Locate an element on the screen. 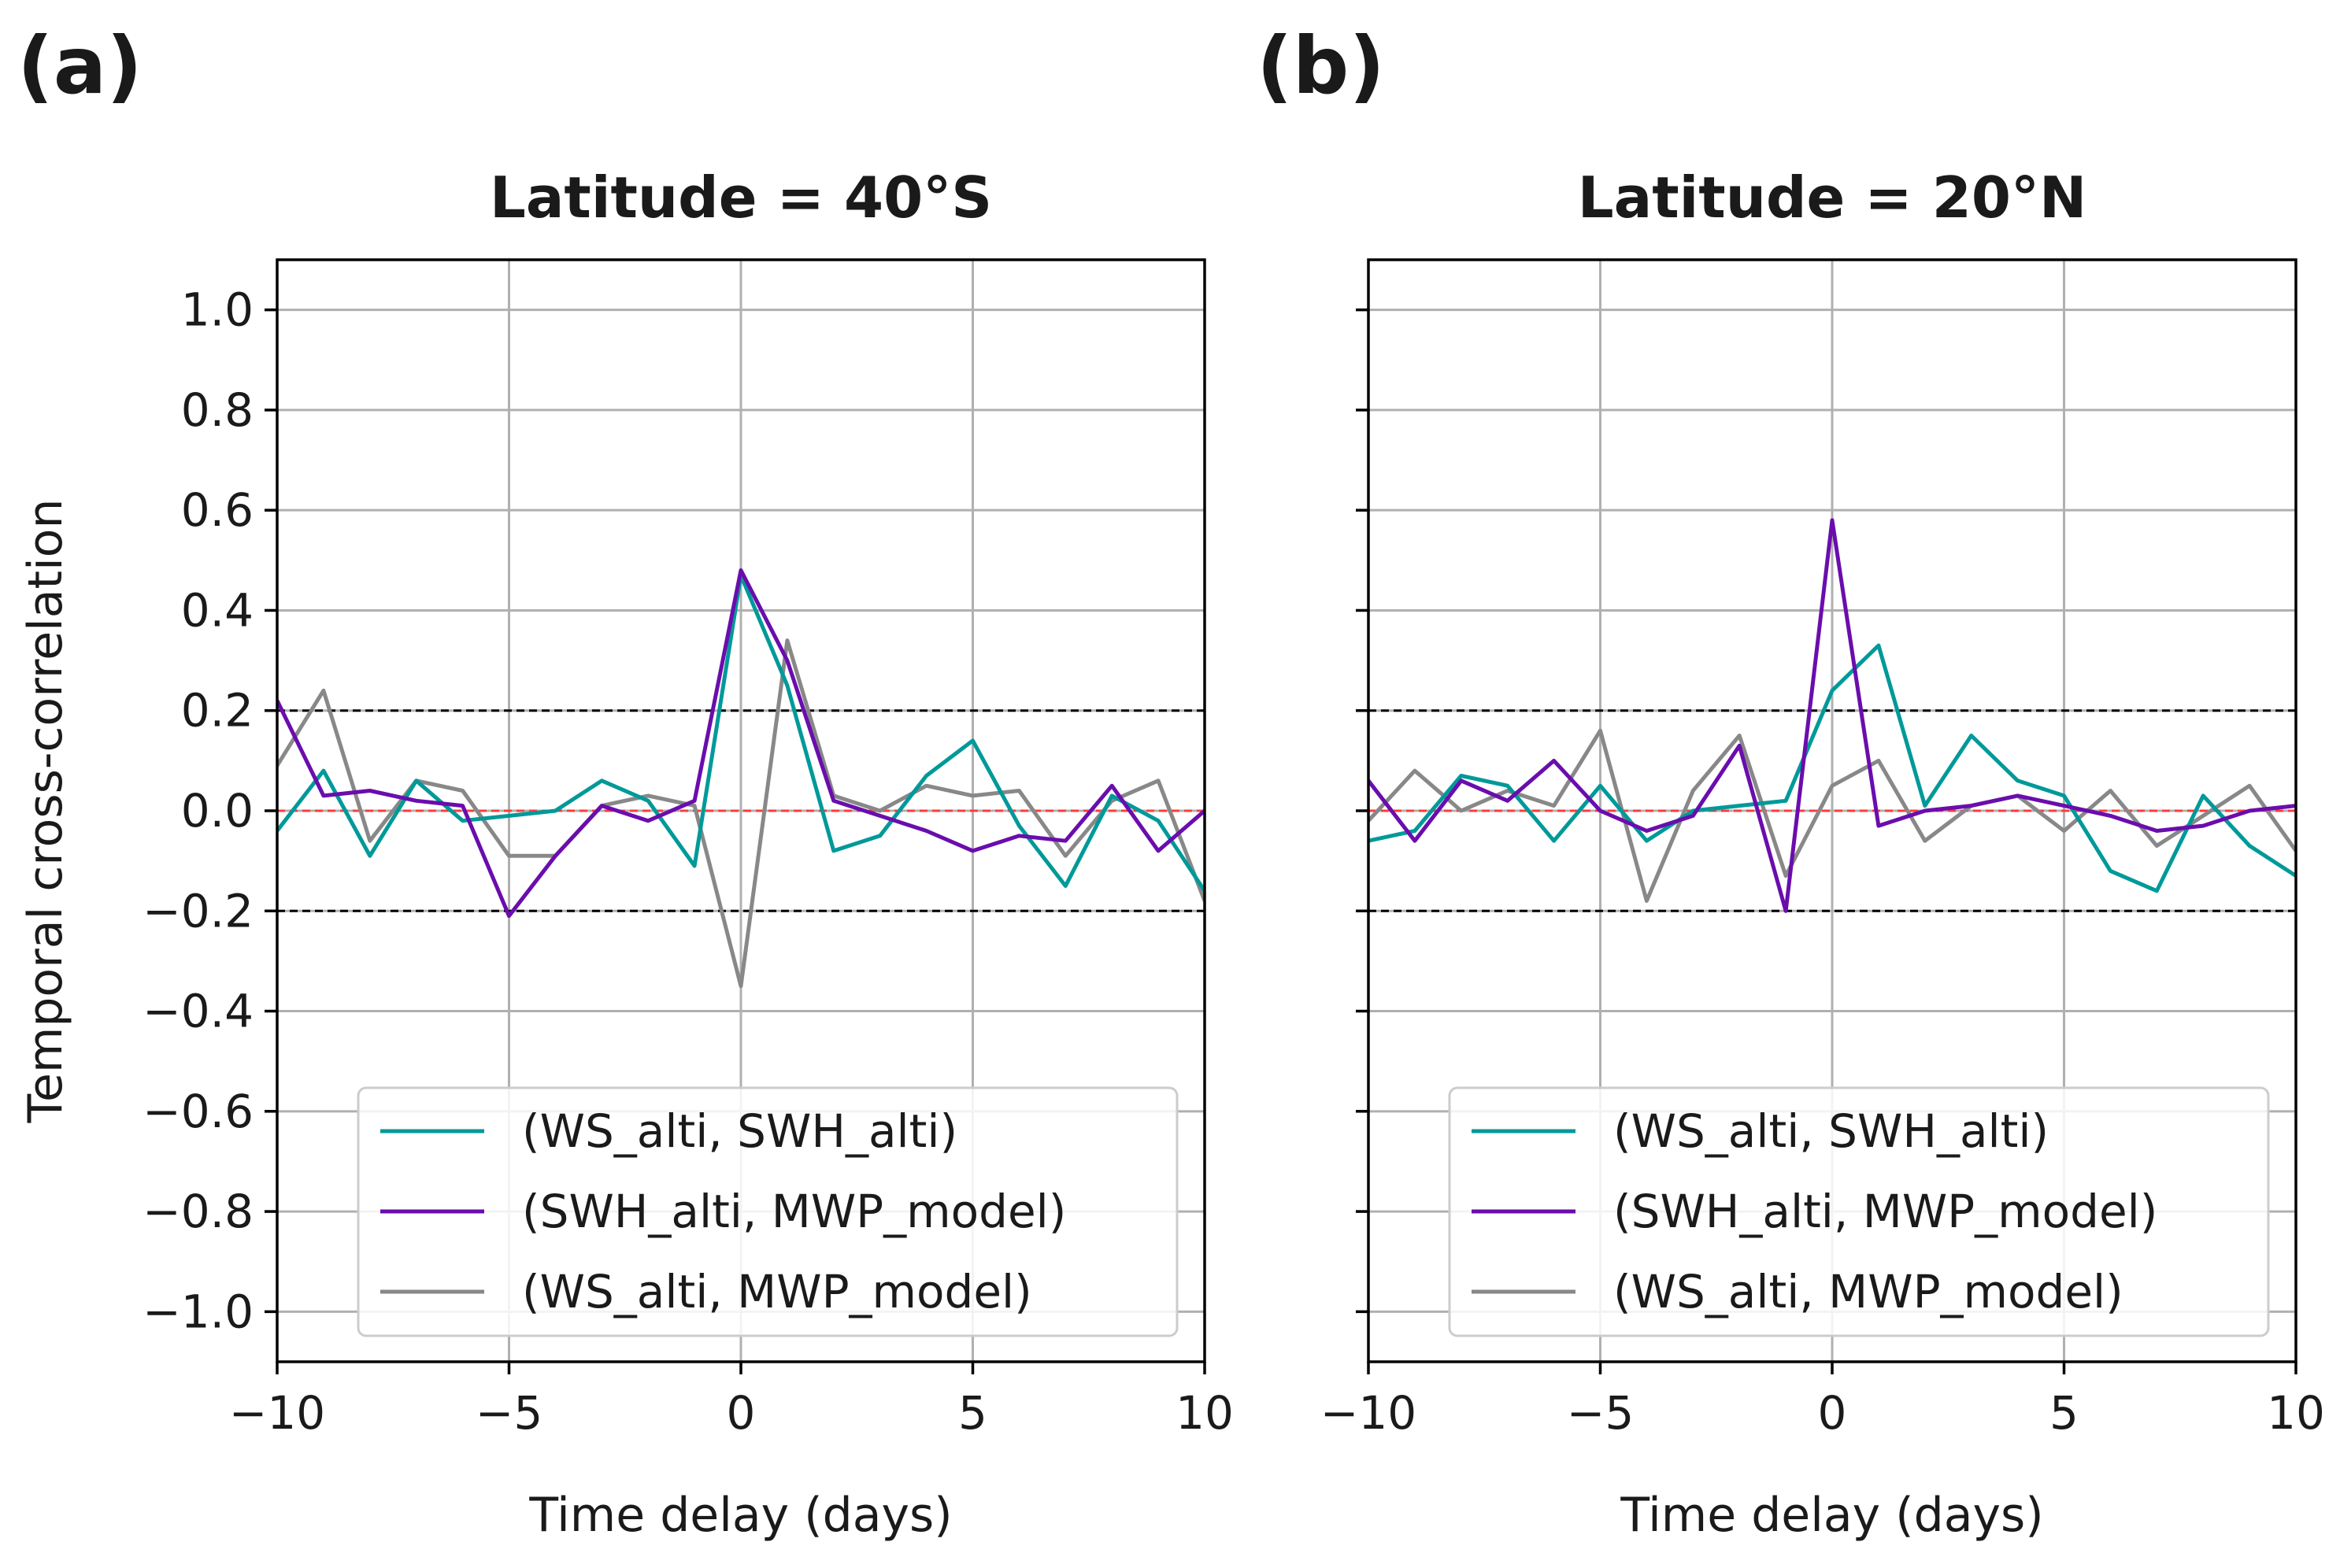 Image resolution: width=2340 pixels, height=1568 pixels. y-tick-label: −0.8 is located at coordinates (198, 1211).